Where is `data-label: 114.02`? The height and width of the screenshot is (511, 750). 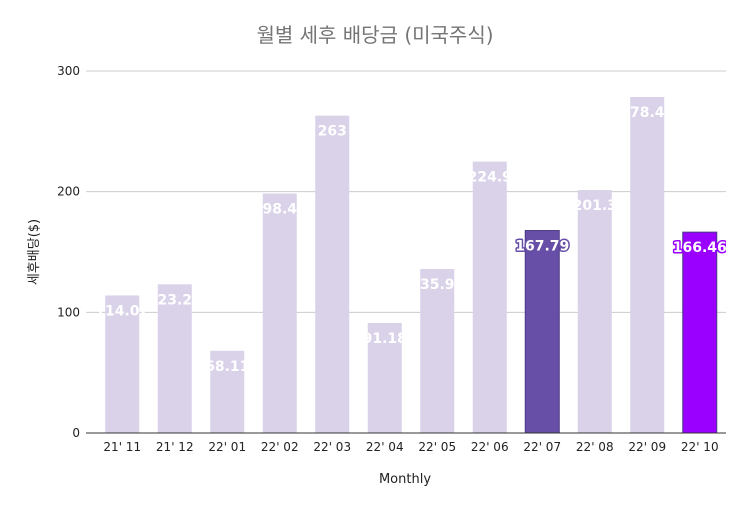
data-label: 114.02 is located at coordinates (122, 311).